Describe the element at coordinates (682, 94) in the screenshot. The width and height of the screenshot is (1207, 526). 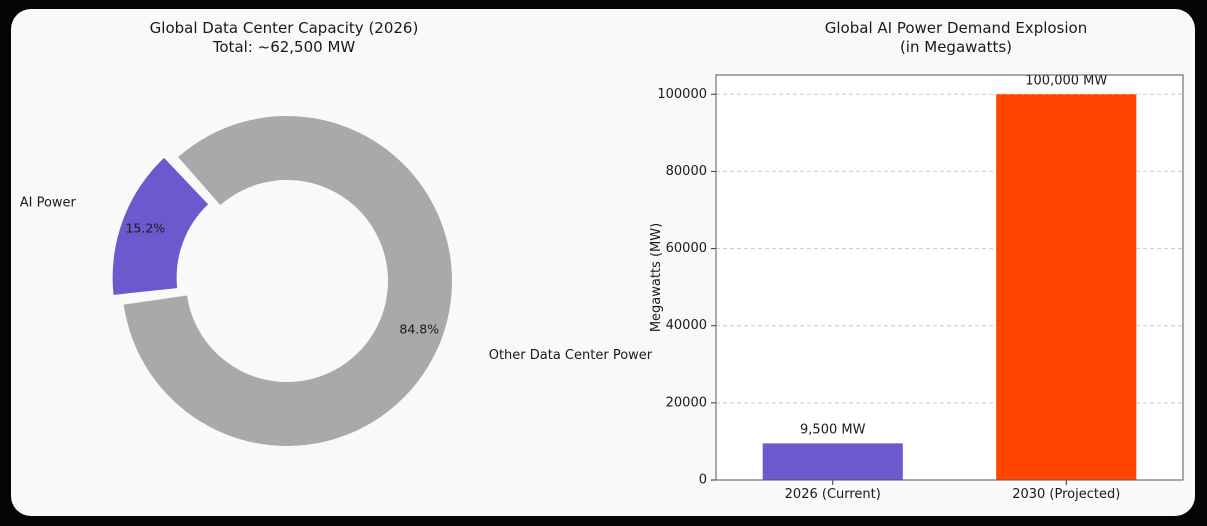
I see `y-tick-label: 100000` at that location.